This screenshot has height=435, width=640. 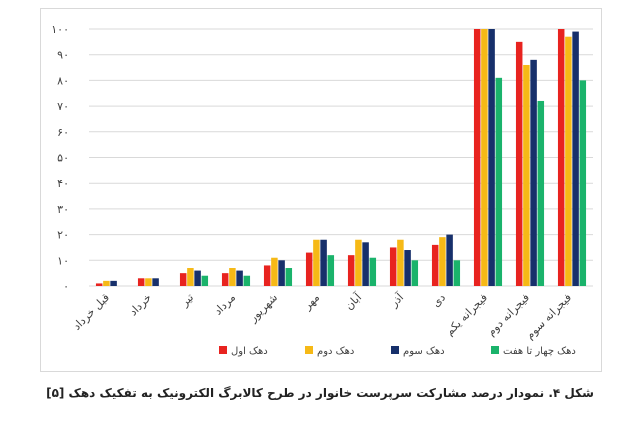 What do you see at coordinates (140, 304) in the screenshot?
I see `x-tick-label: خرداد` at bounding box center [140, 304].